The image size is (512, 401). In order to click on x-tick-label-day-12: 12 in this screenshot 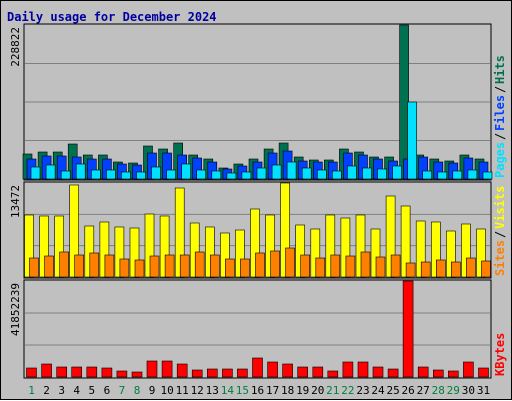, I will do `click(197, 390)`.